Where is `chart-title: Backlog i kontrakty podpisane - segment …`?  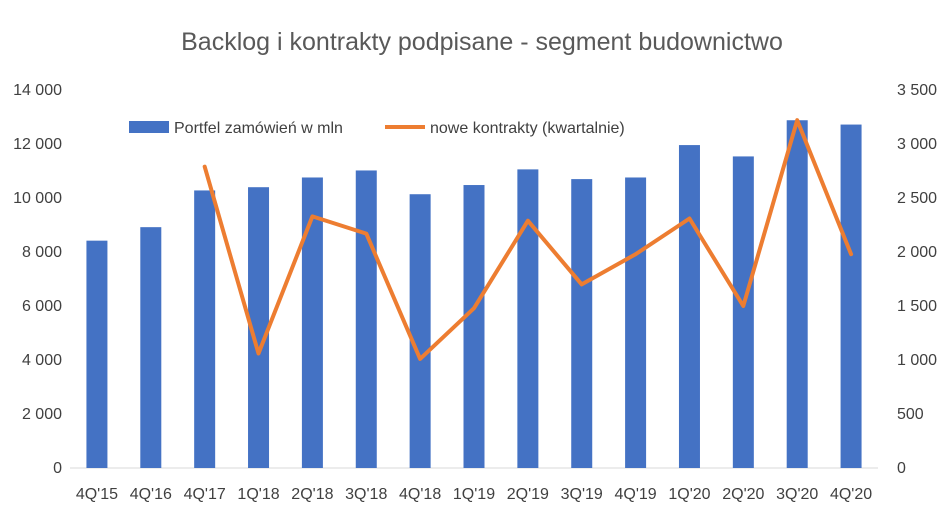
chart-title: Backlog i kontrakty podpisane - segment … is located at coordinates (482, 42).